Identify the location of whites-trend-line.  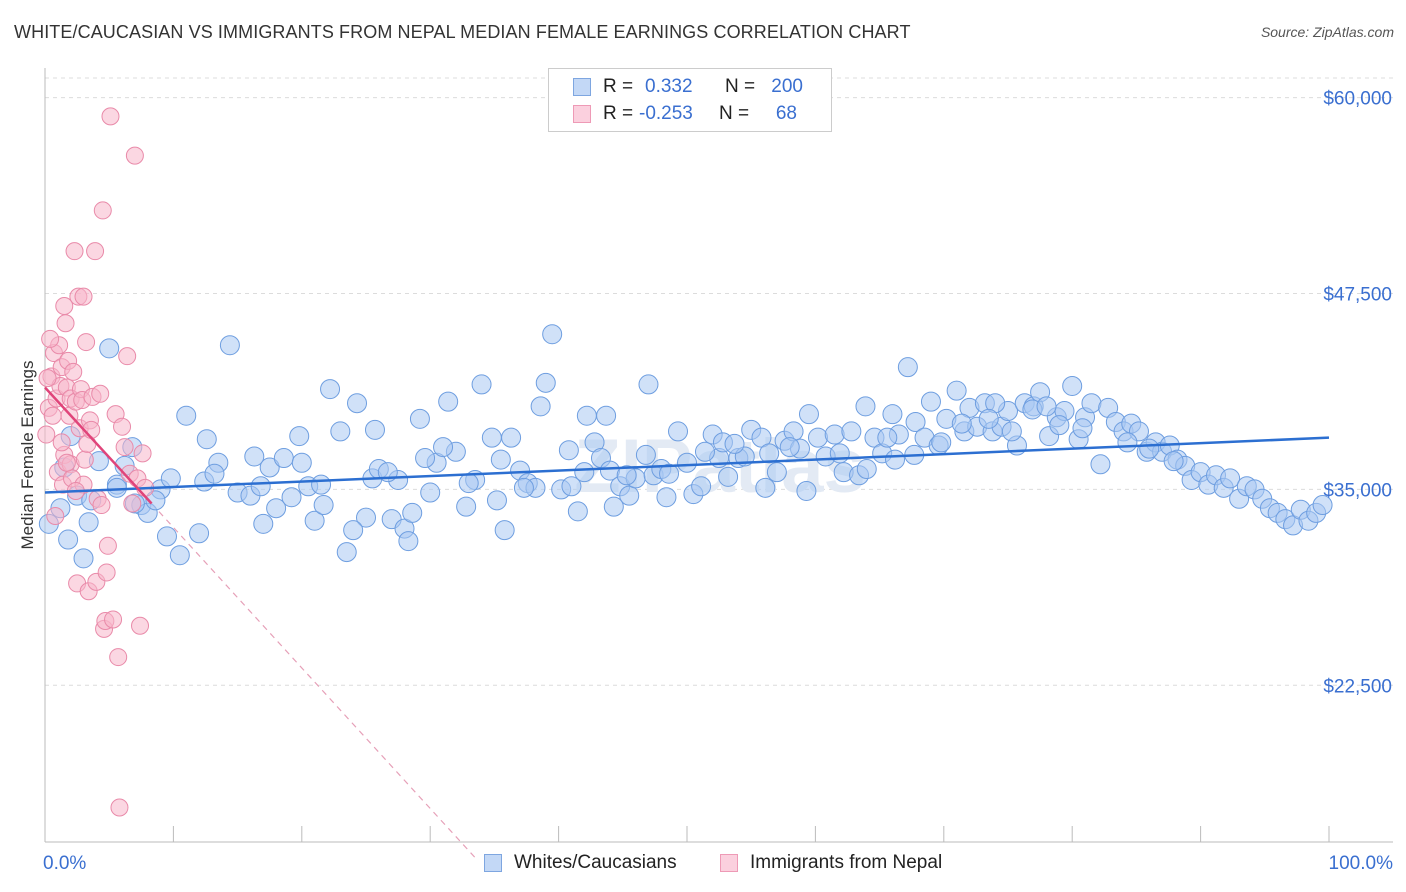
(687, 465).